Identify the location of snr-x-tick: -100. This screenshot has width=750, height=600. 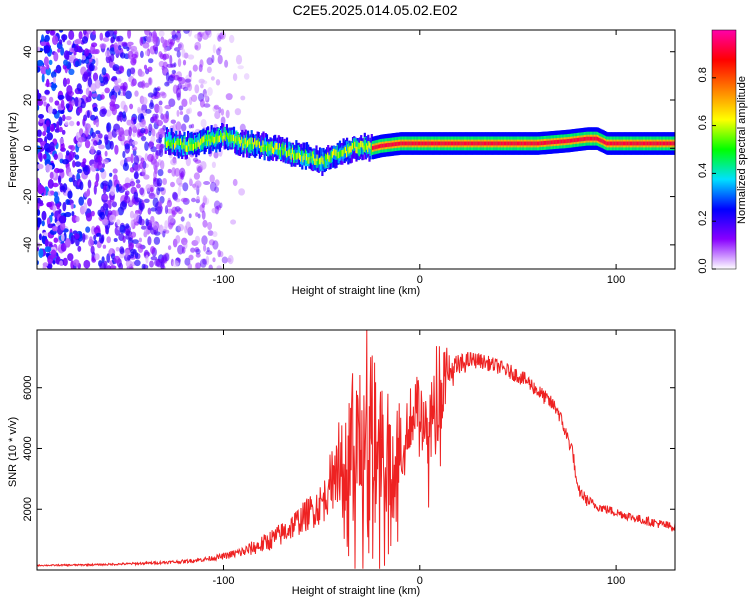
(223, 458).